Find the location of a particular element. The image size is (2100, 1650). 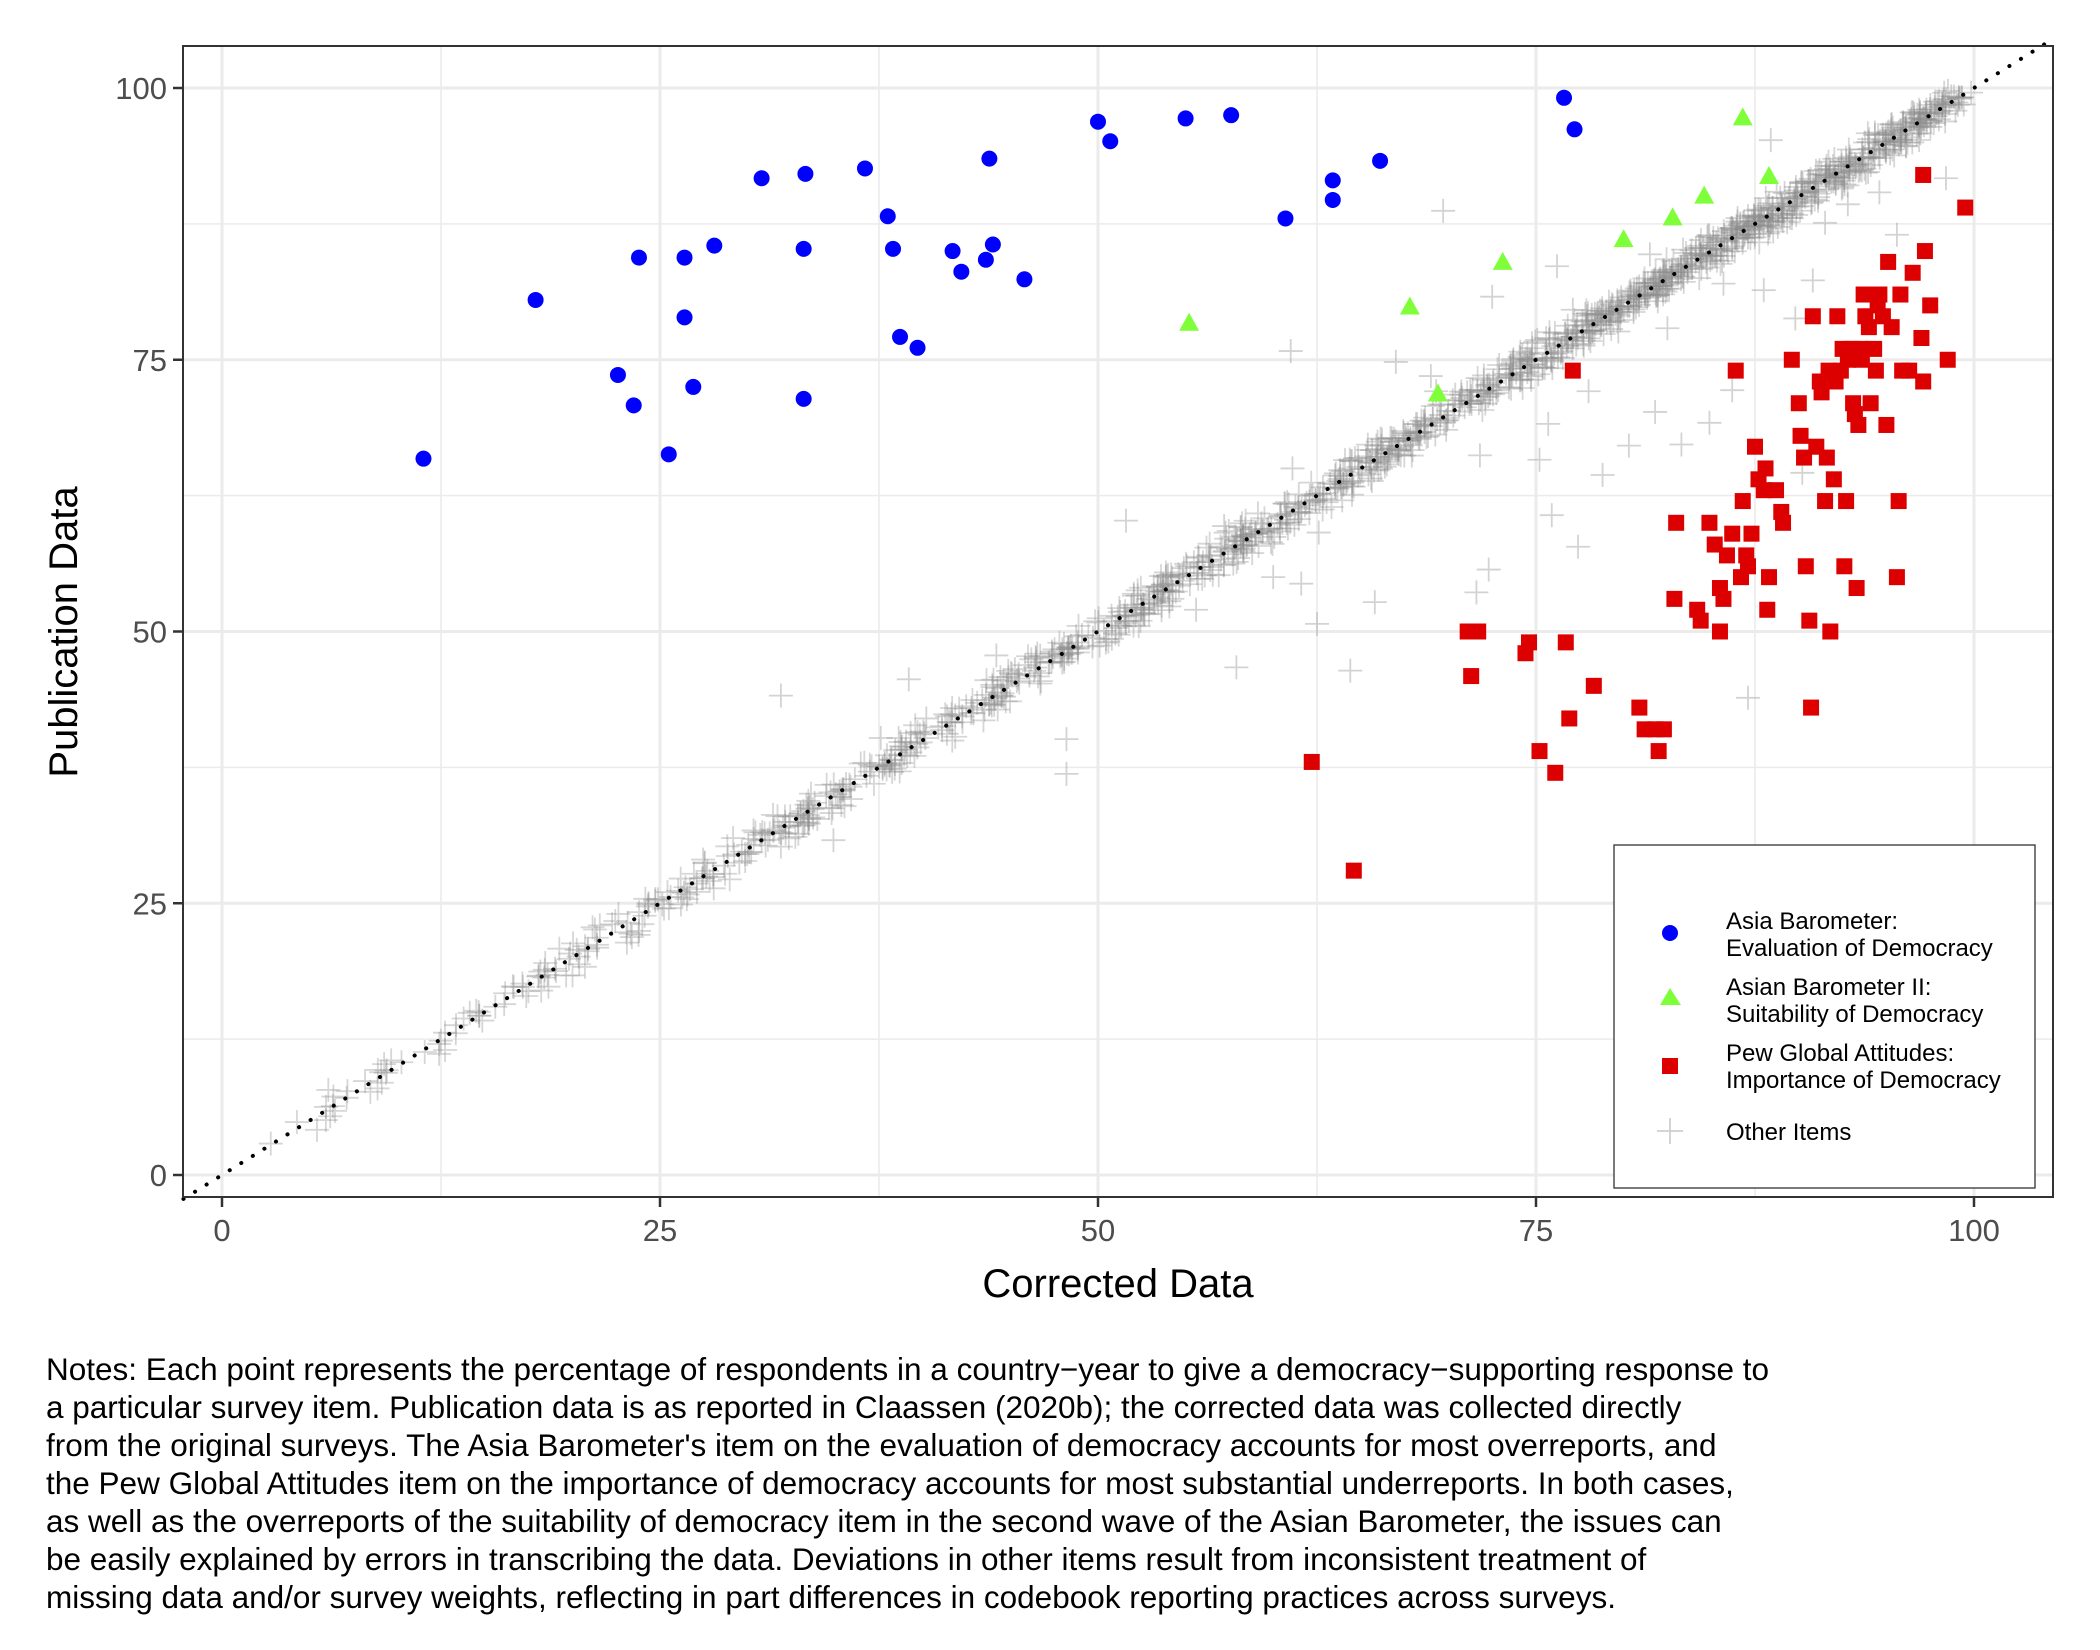

x-tick-label: 75 is located at coordinates (1536, 1230).